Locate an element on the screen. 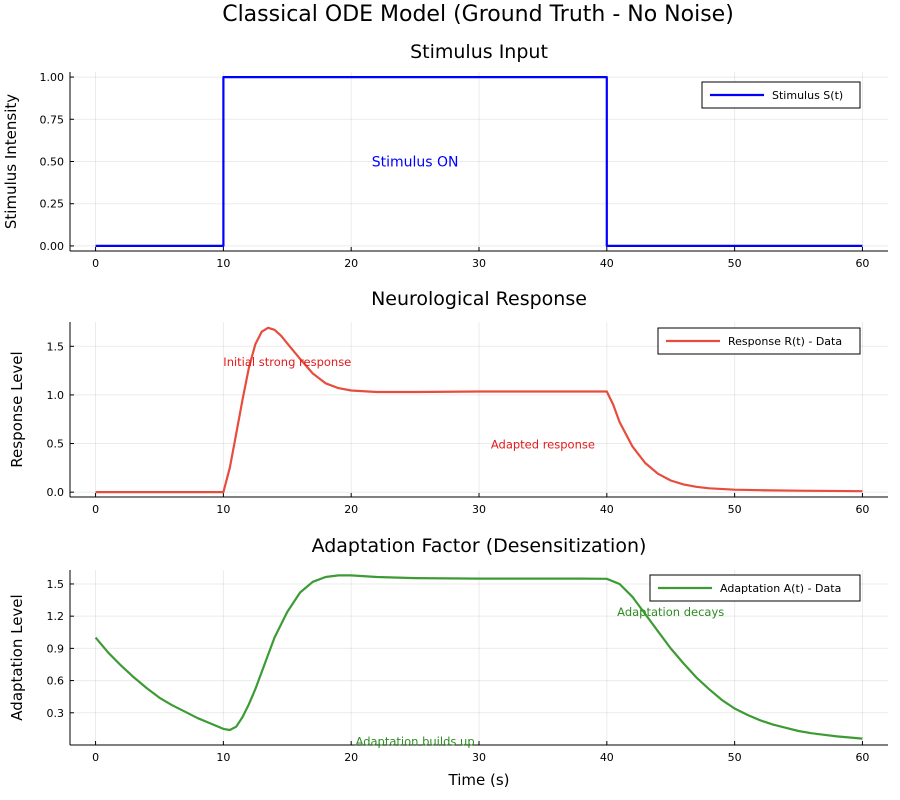 The height and width of the screenshot is (800, 900). response-y-tick-label: 1.5 is located at coordinates (56, 346).